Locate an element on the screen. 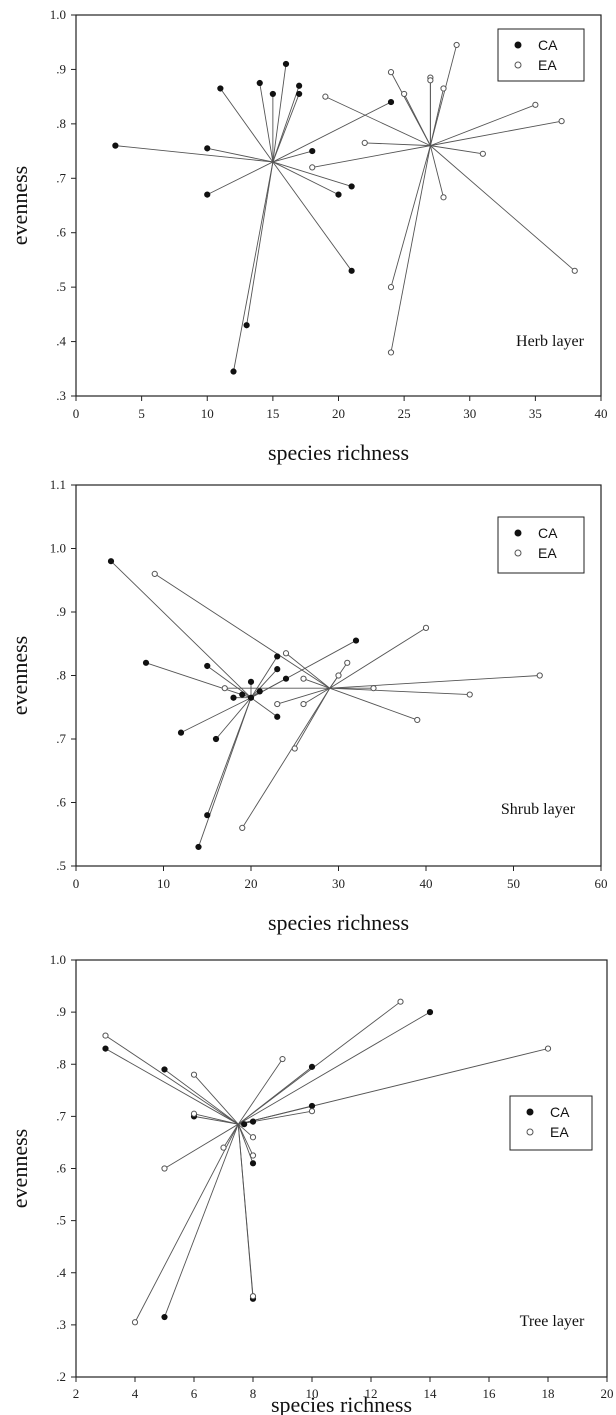  x-tick-label: 8 is located at coordinates (253, 1393).